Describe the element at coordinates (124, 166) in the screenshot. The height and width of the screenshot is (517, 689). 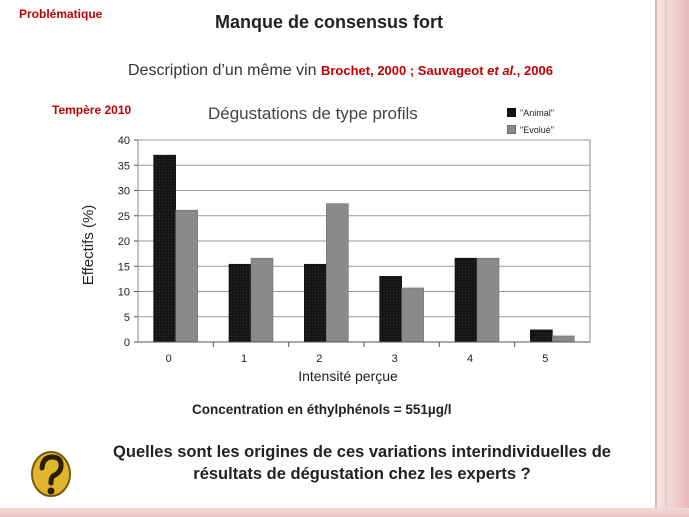
I see `y-tick-label: 35` at that location.